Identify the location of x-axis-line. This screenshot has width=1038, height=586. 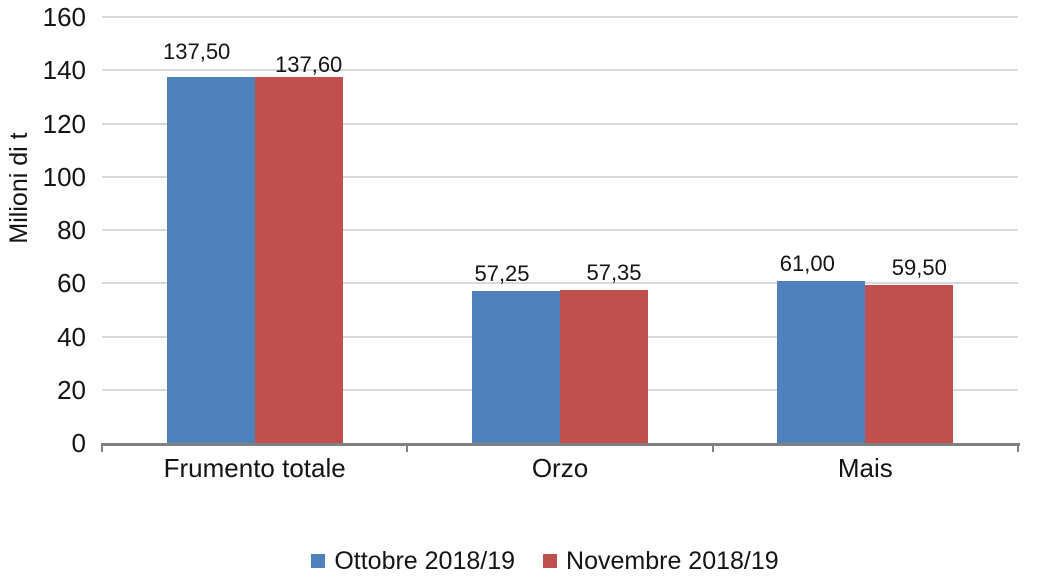
(560, 444).